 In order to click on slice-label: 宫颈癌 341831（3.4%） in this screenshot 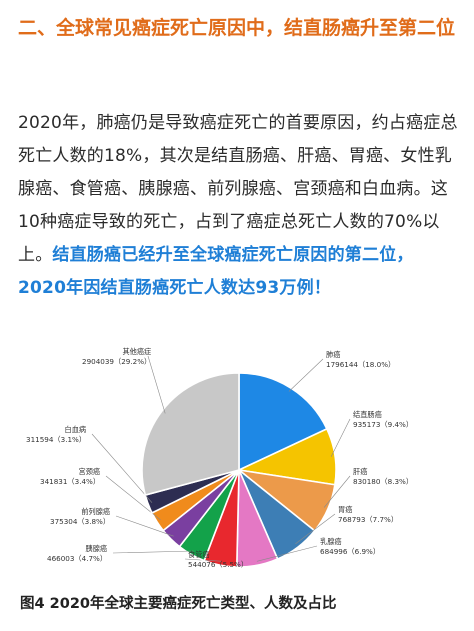, I will do `click(70, 477)`.